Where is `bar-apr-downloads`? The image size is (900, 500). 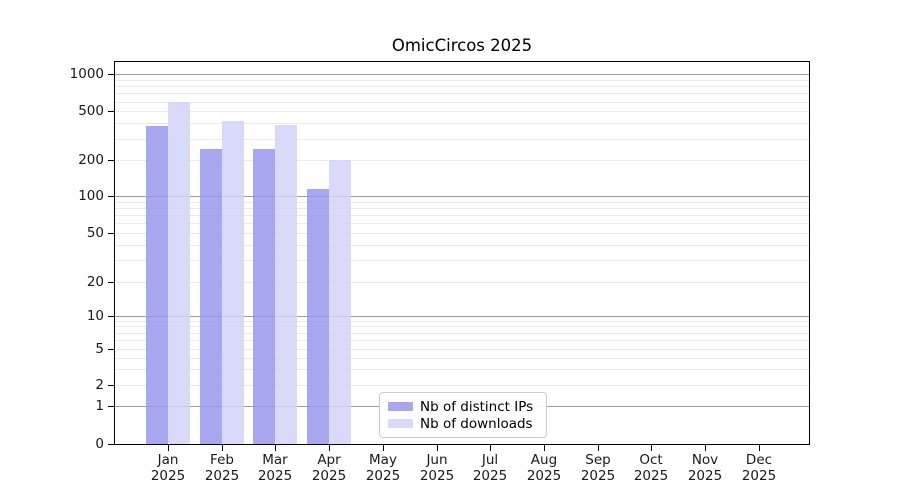
bar-apr-downloads is located at coordinates (340, 302).